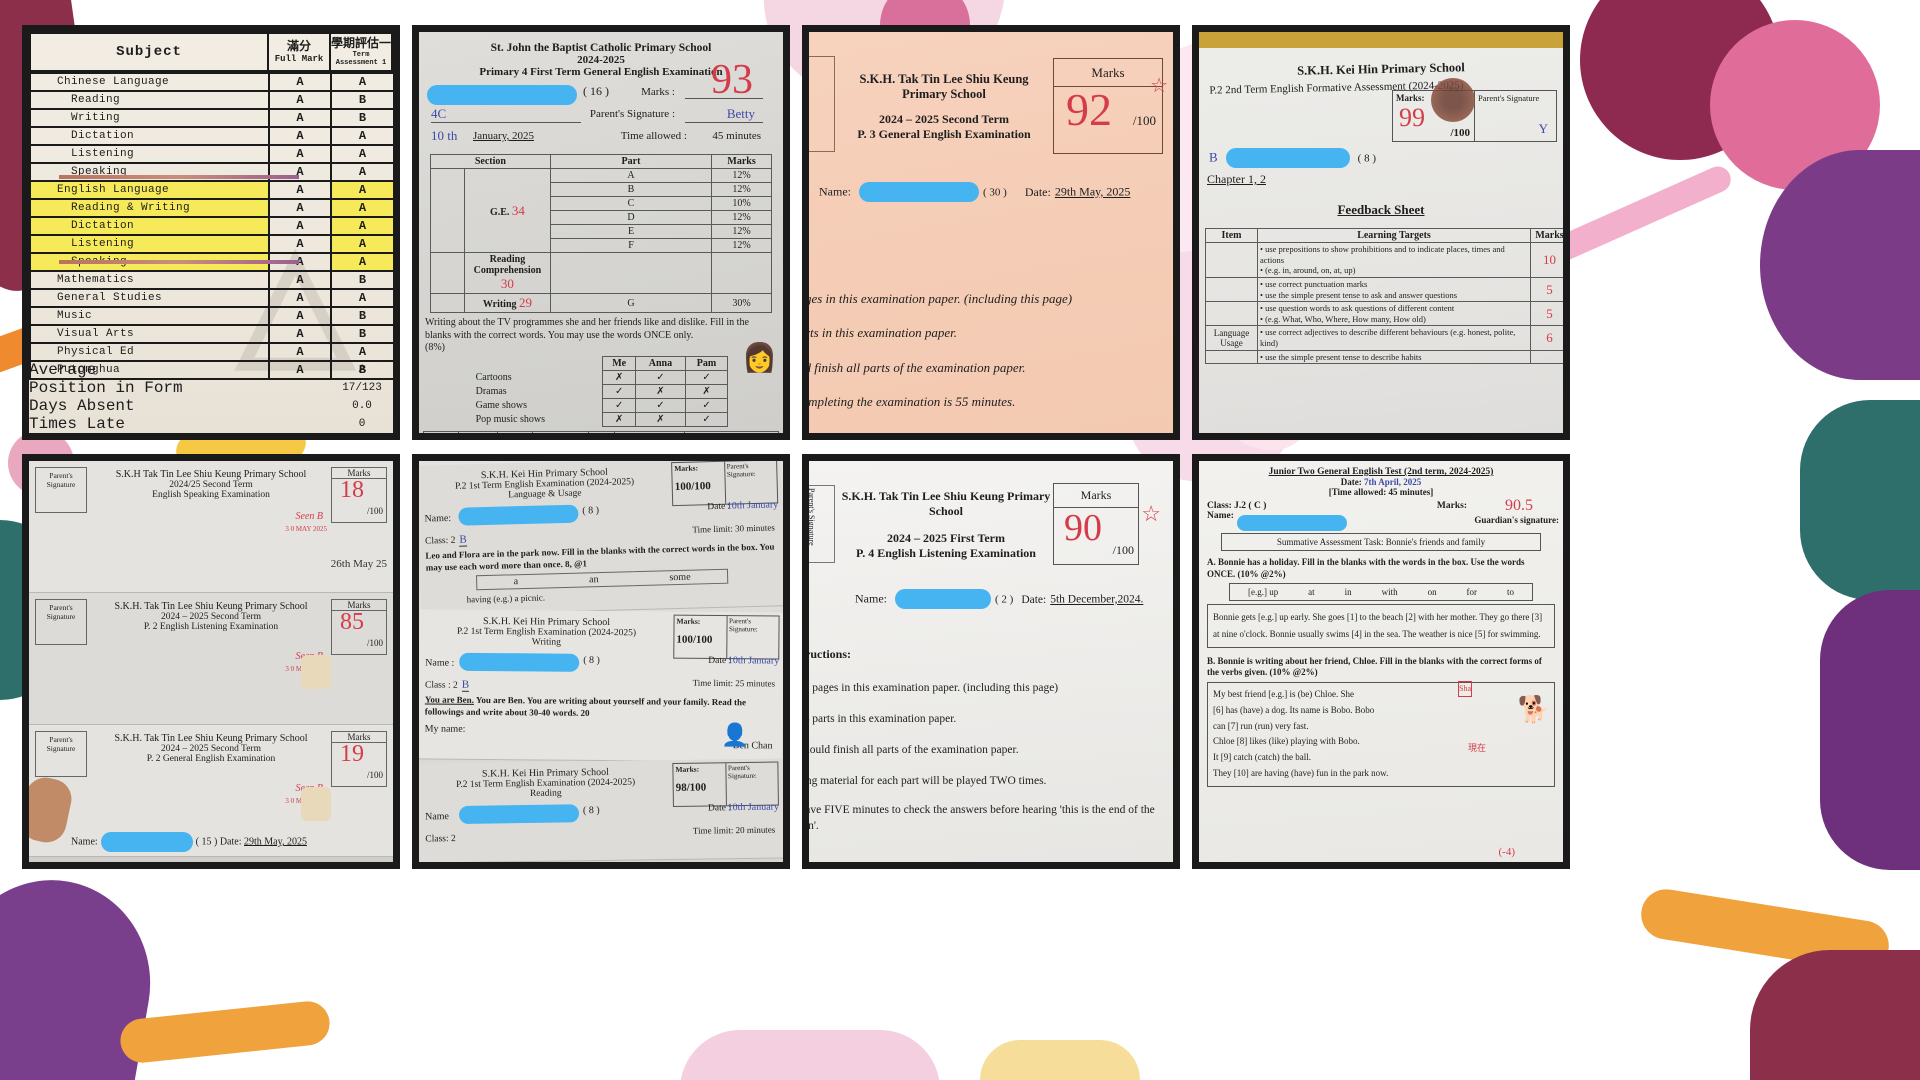 This screenshot has width=1920, height=1080. What do you see at coordinates (149, 100) in the screenshot?
I see `subject-name: Reading` at bounding box center [149, 100].